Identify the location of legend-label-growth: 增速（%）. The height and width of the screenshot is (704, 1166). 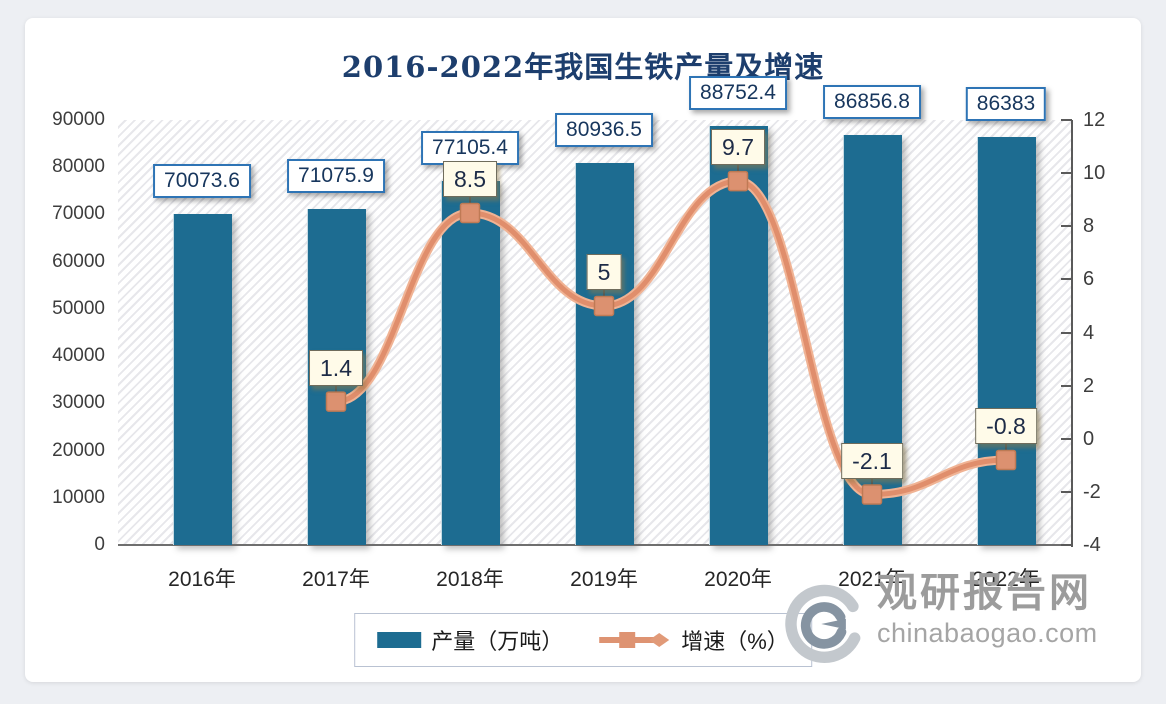
(735, 641).